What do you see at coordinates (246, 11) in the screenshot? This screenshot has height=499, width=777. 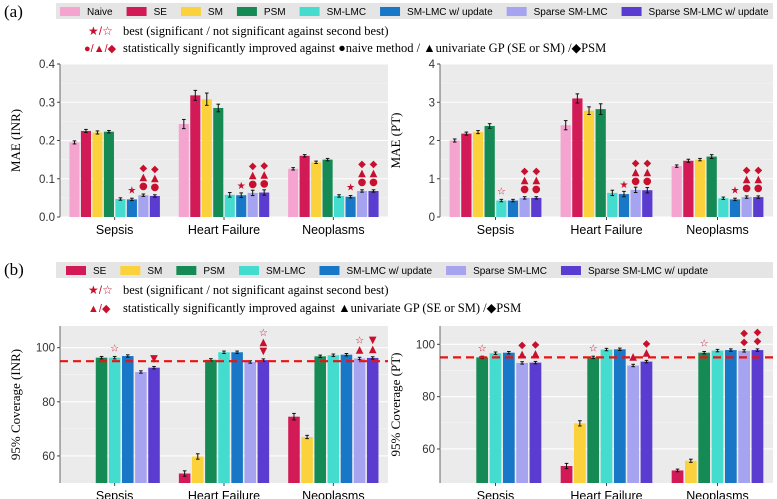 I see `legend-swatch-psm` at bounding box center [246, 11].